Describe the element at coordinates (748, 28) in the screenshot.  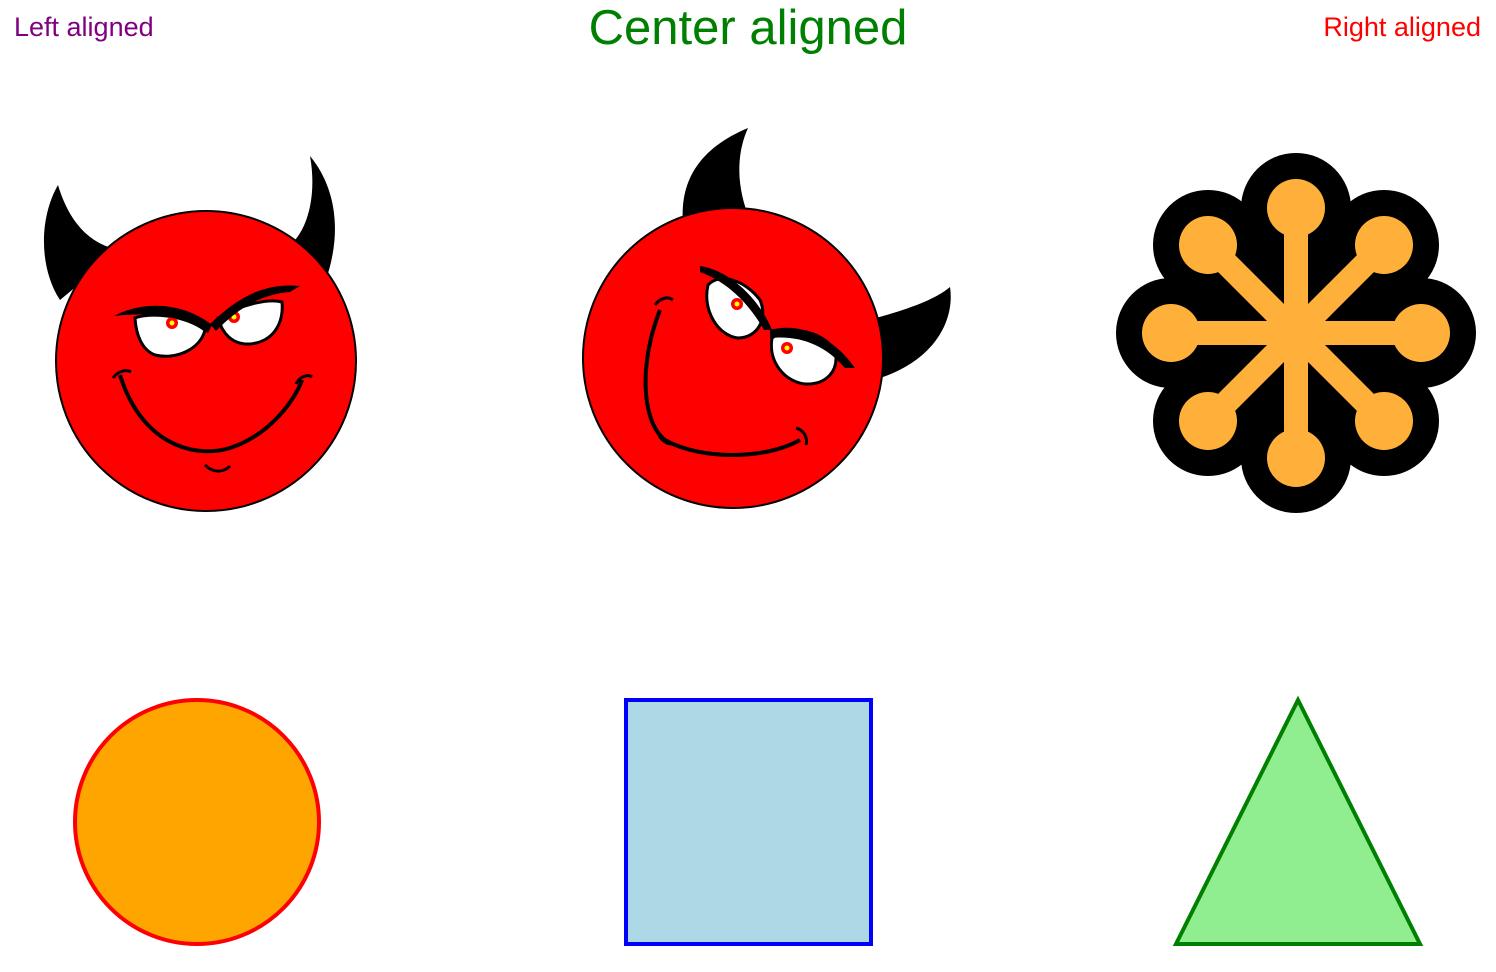
I see `center-aligned-label: Center aligned` at that location.